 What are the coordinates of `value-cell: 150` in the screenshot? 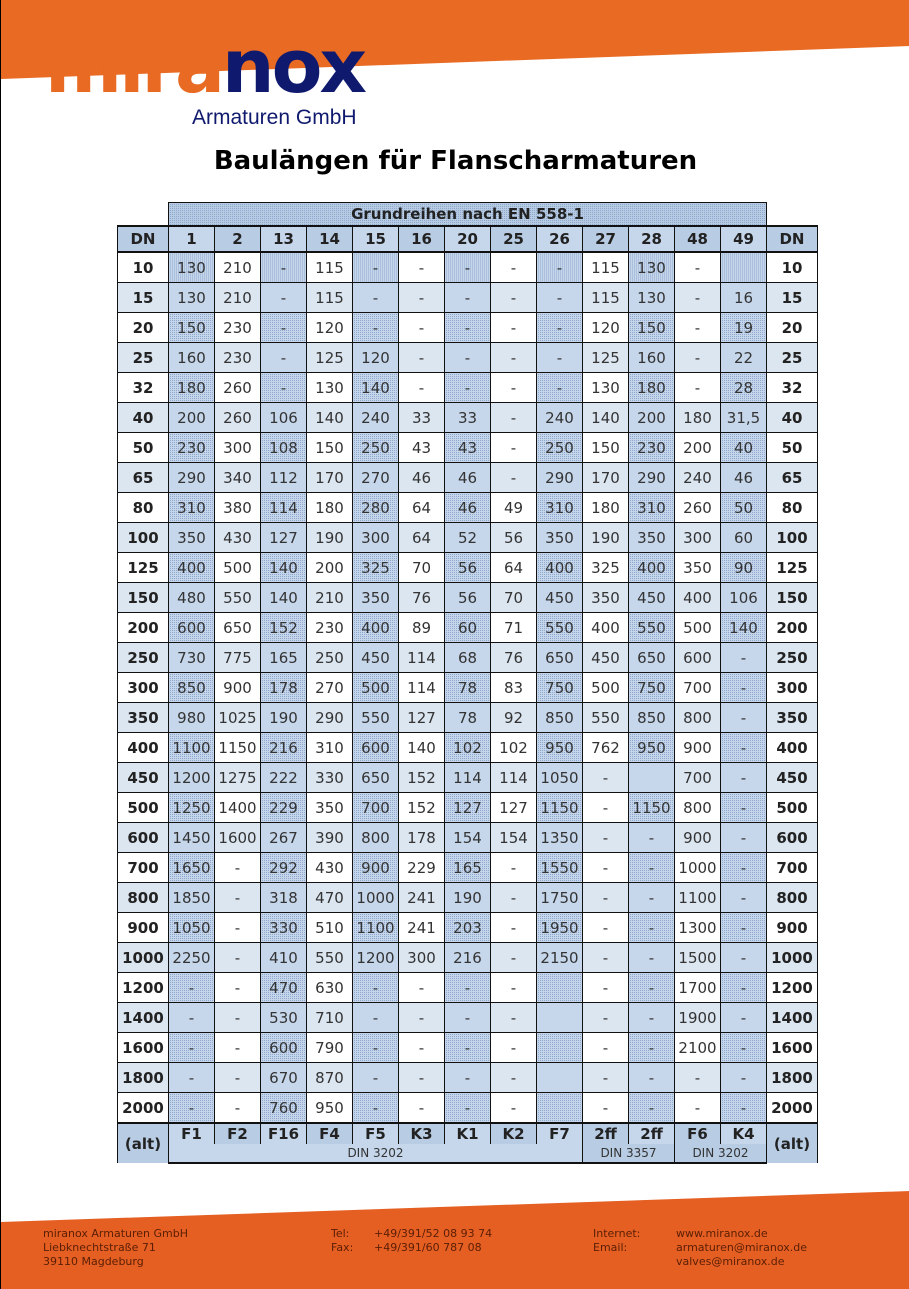 It's located at (329, 447).